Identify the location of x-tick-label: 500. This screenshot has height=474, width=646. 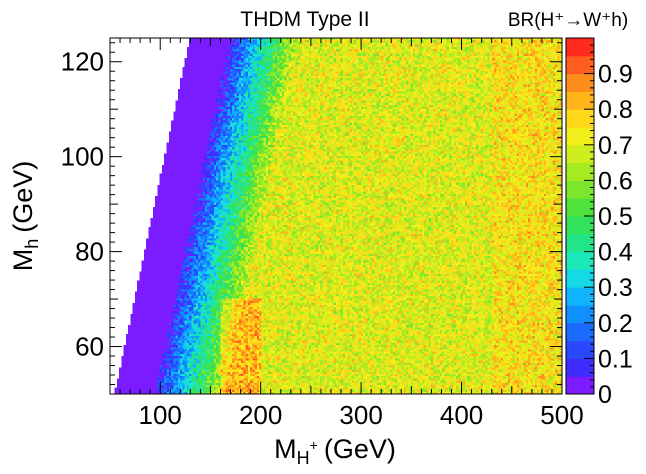
(561, 415).